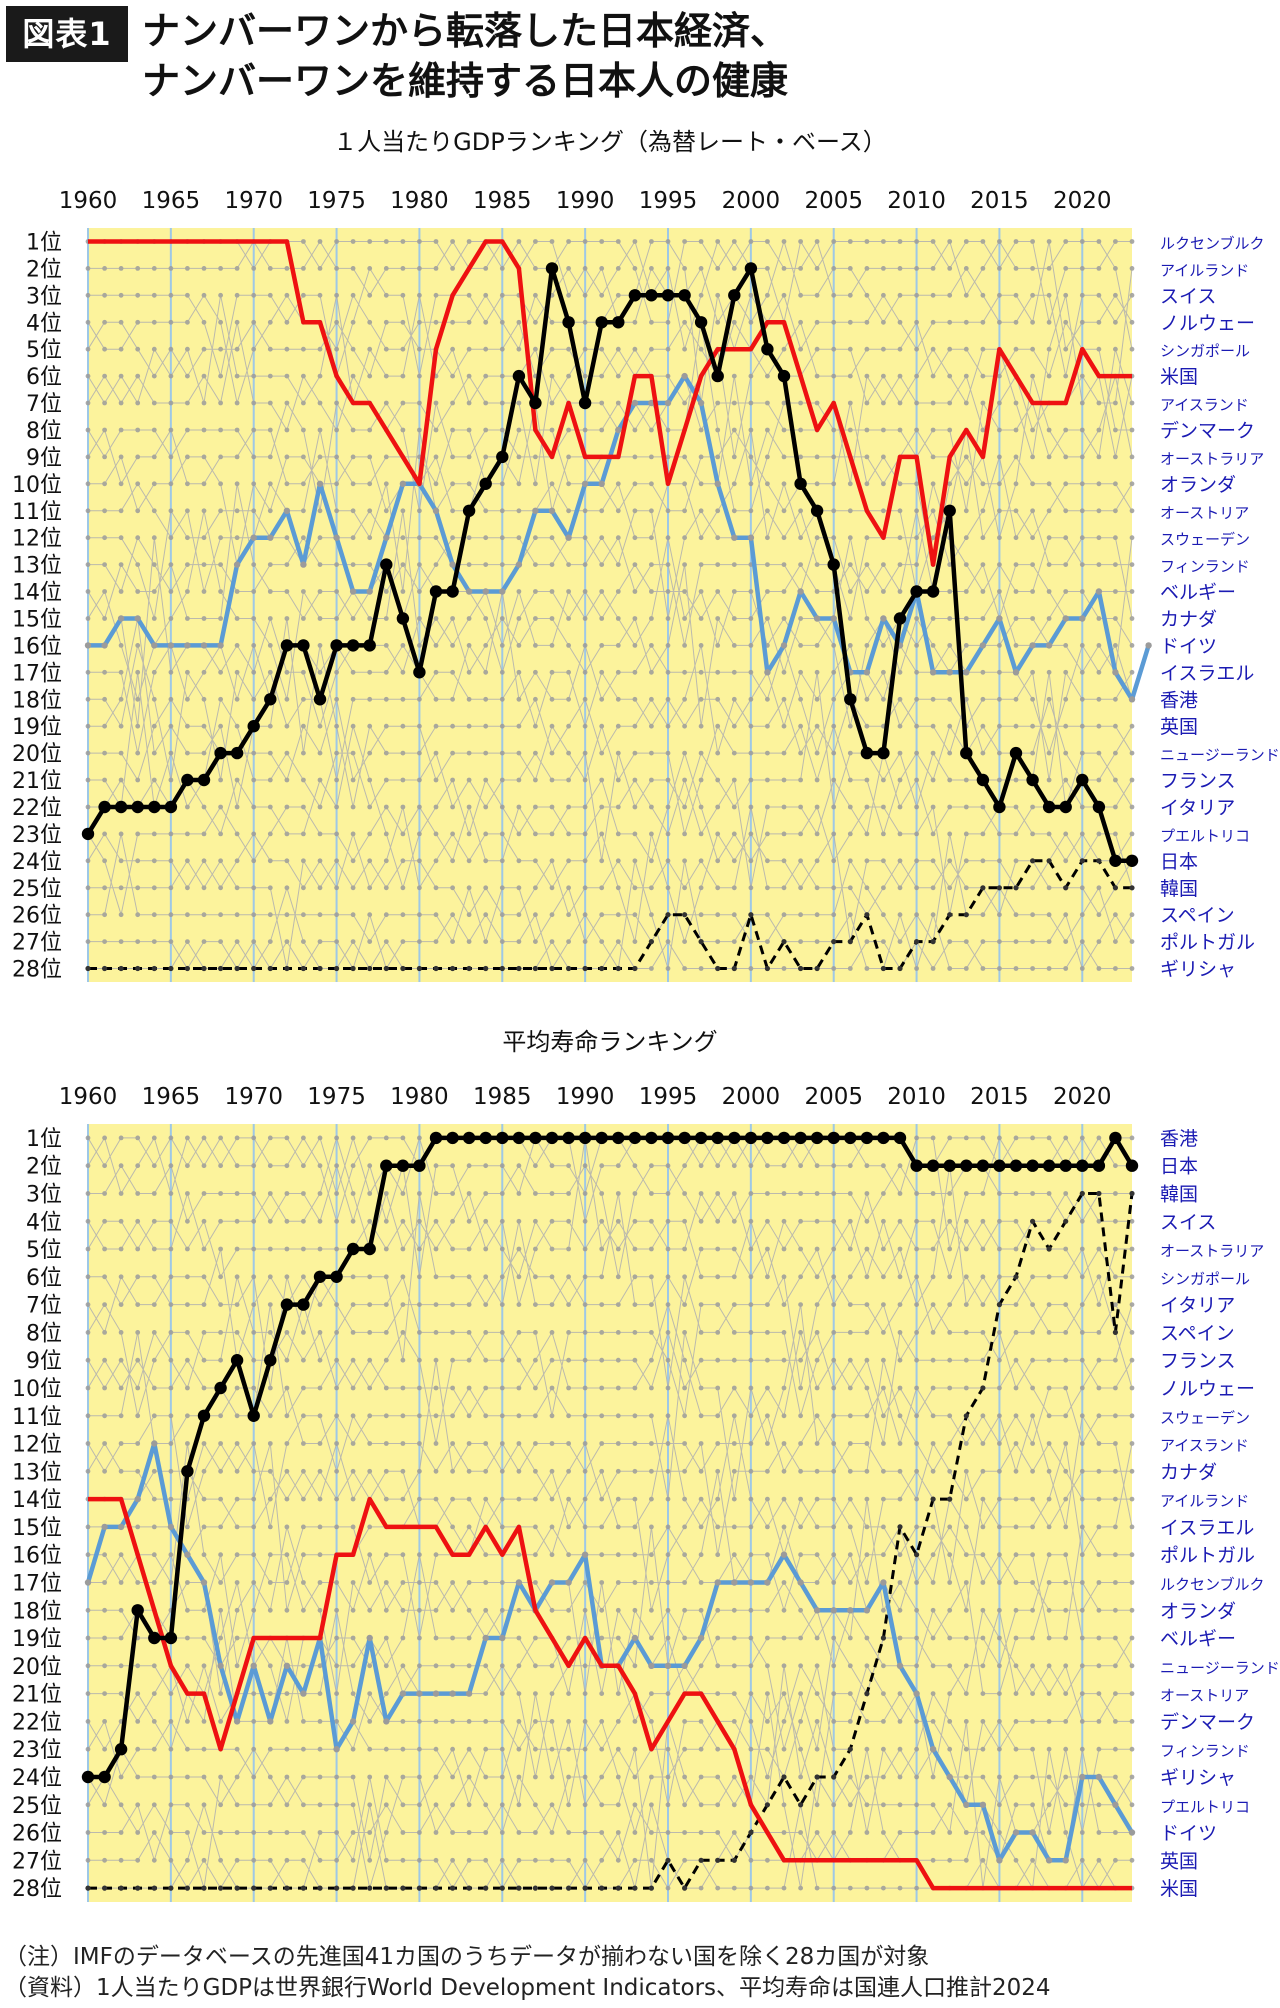 This screenshot has width=1280, height=2008. What do you see at coordinates (1205, 1807) in the screenshot?
I see `country-label: プエルトリコ` at bounding box center [1205, 1807].